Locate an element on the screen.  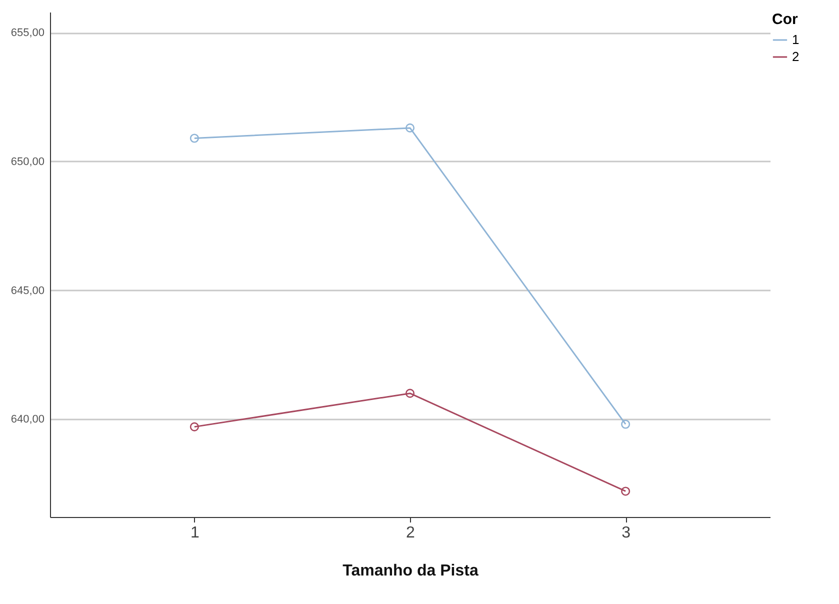
x-axis-title: Tamanho da Pista is located at coordinates (410, 571).